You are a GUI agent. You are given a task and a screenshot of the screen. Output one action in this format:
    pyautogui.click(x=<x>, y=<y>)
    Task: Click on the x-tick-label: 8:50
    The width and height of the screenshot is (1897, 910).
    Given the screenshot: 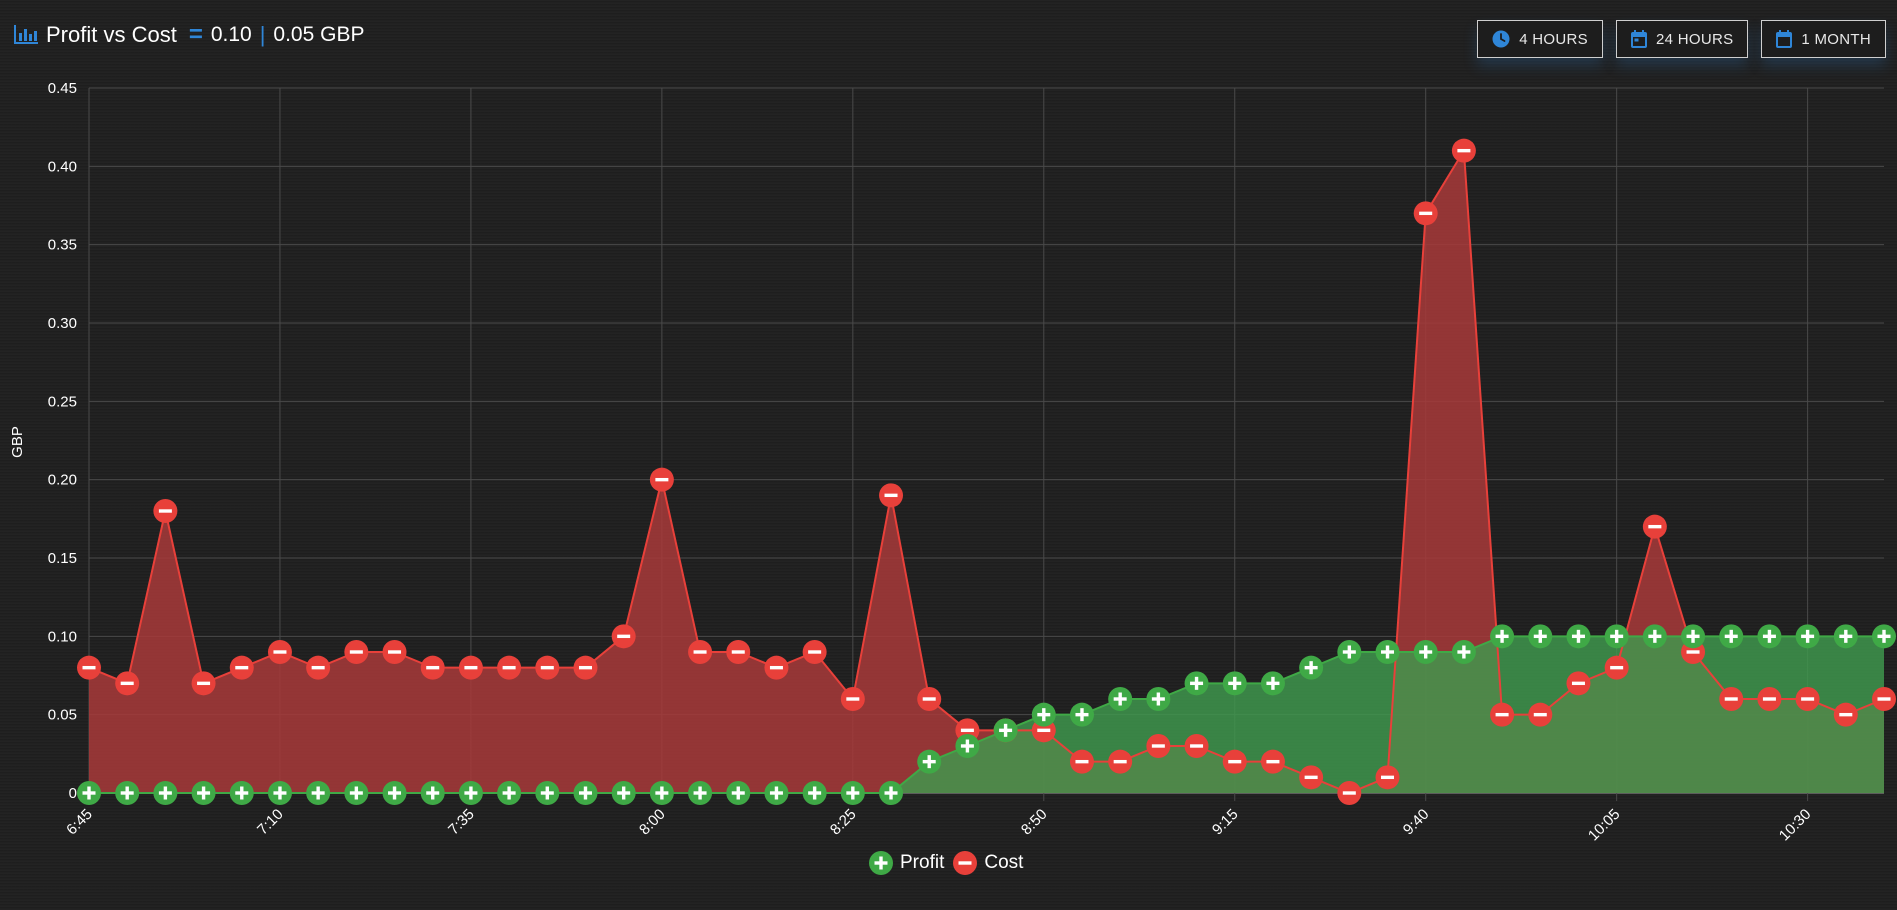 What is the action you would take?
    pyautogui.click(x=1034, y=822)
    